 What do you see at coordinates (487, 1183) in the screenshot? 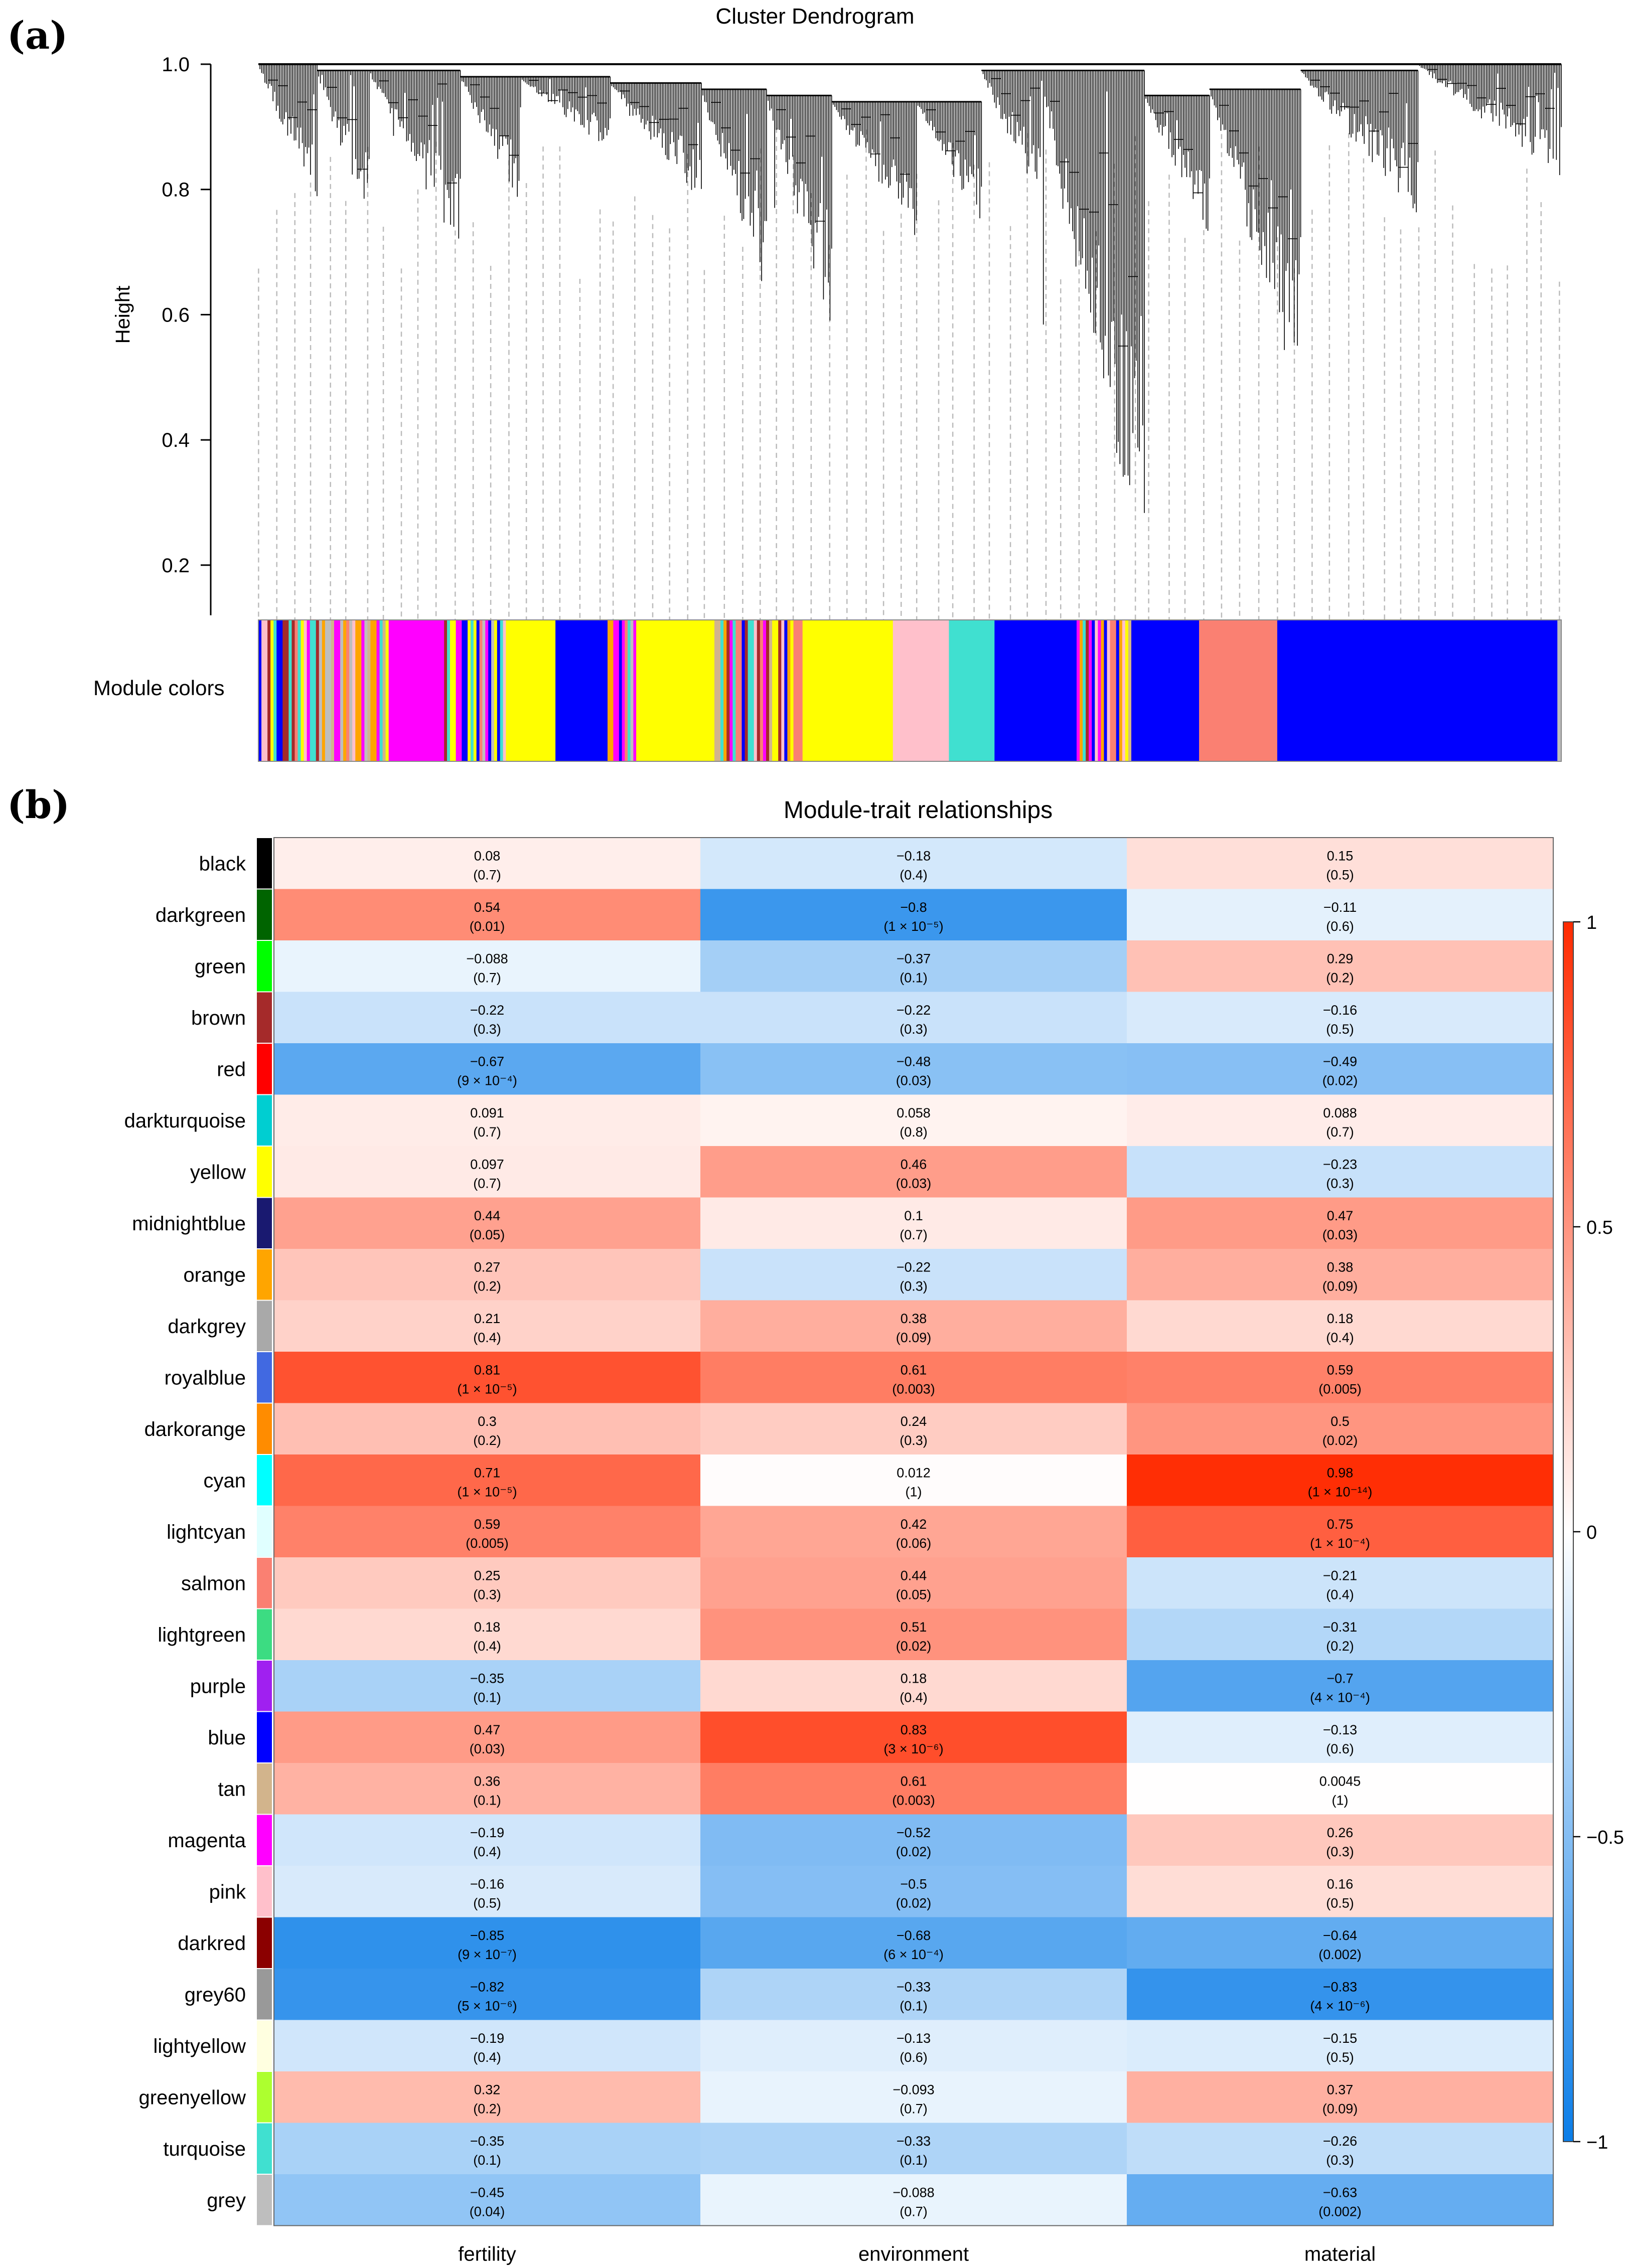
I see `cell-pvalue: (0.7)` at bounding box center [487, 1183].